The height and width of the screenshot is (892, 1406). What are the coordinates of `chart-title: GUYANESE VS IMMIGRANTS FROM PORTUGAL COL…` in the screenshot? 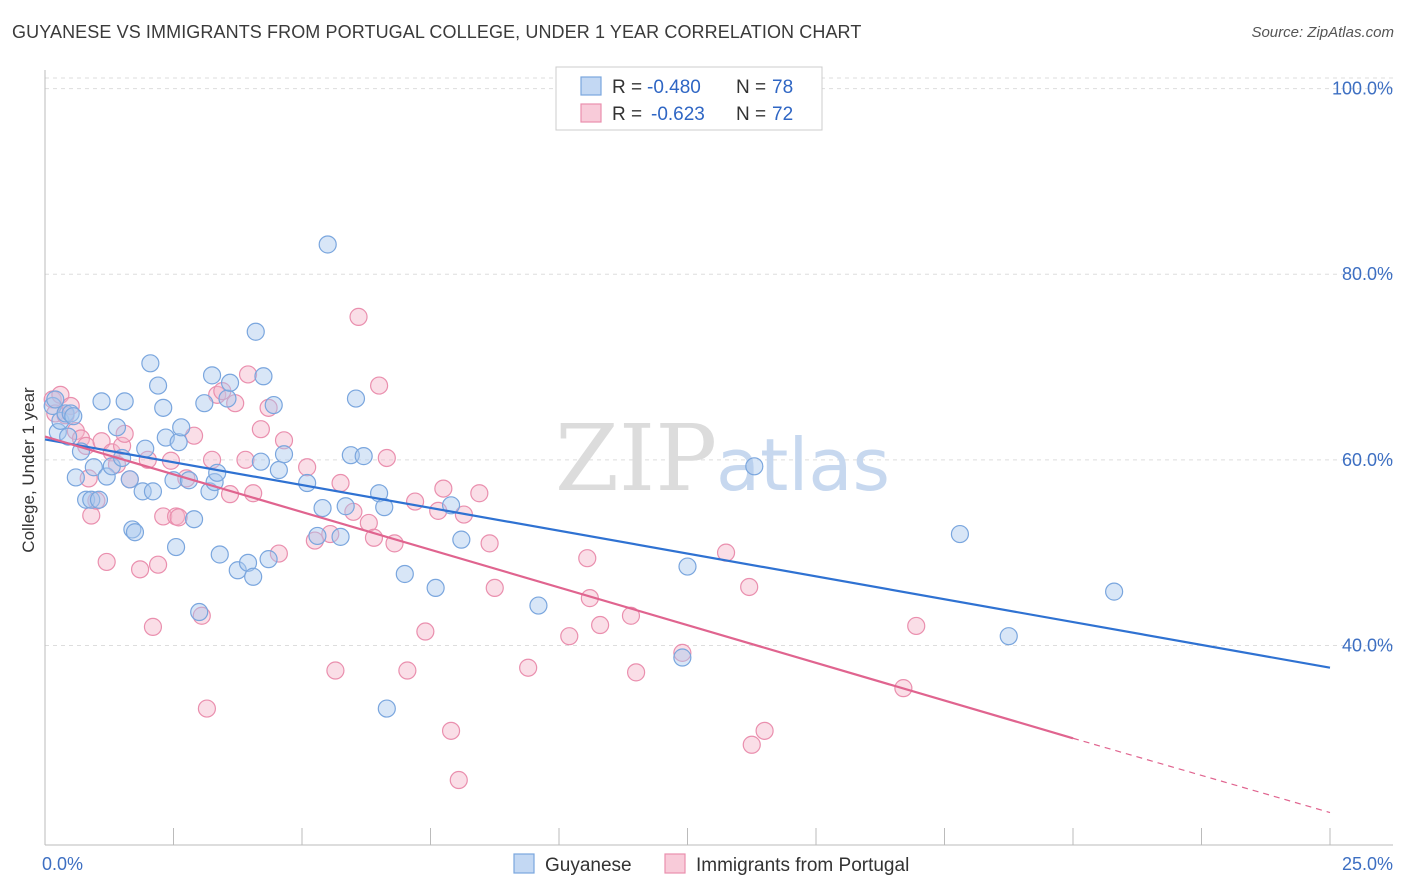 It's located at (437, 32).